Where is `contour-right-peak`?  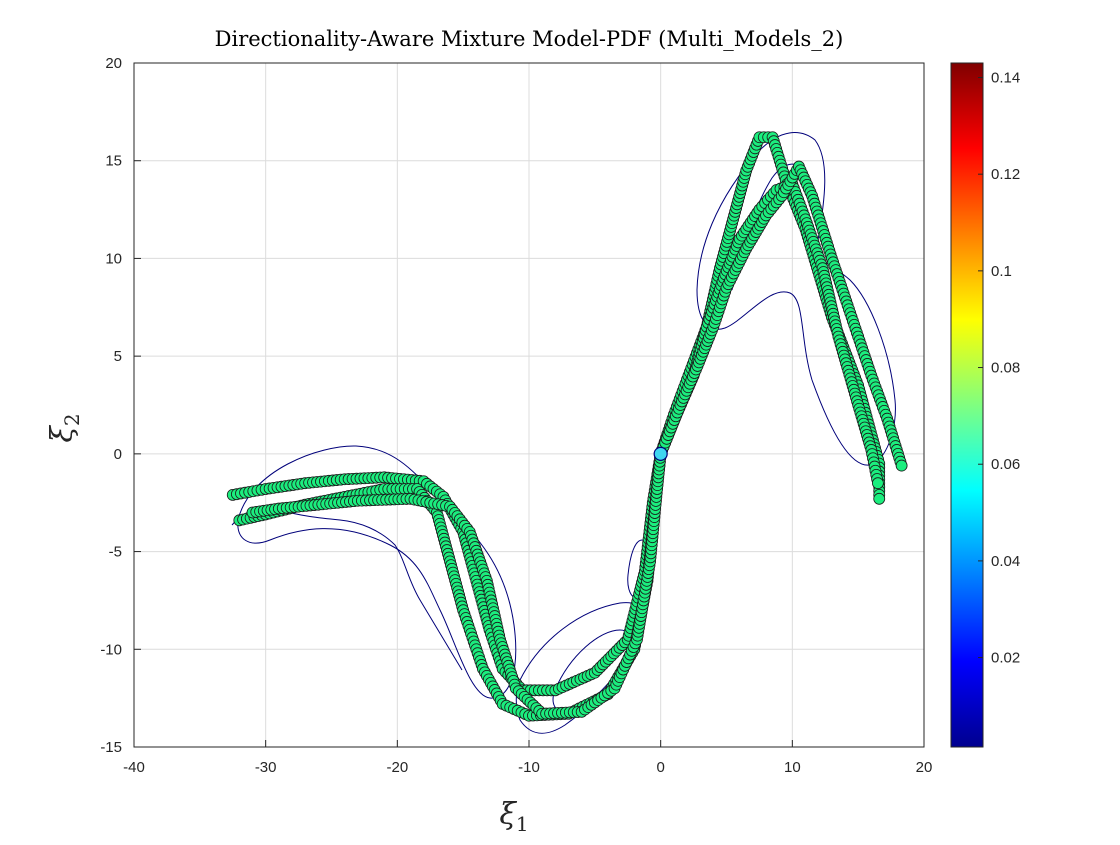 contour-right-peak is located at coordinates (796, 299).